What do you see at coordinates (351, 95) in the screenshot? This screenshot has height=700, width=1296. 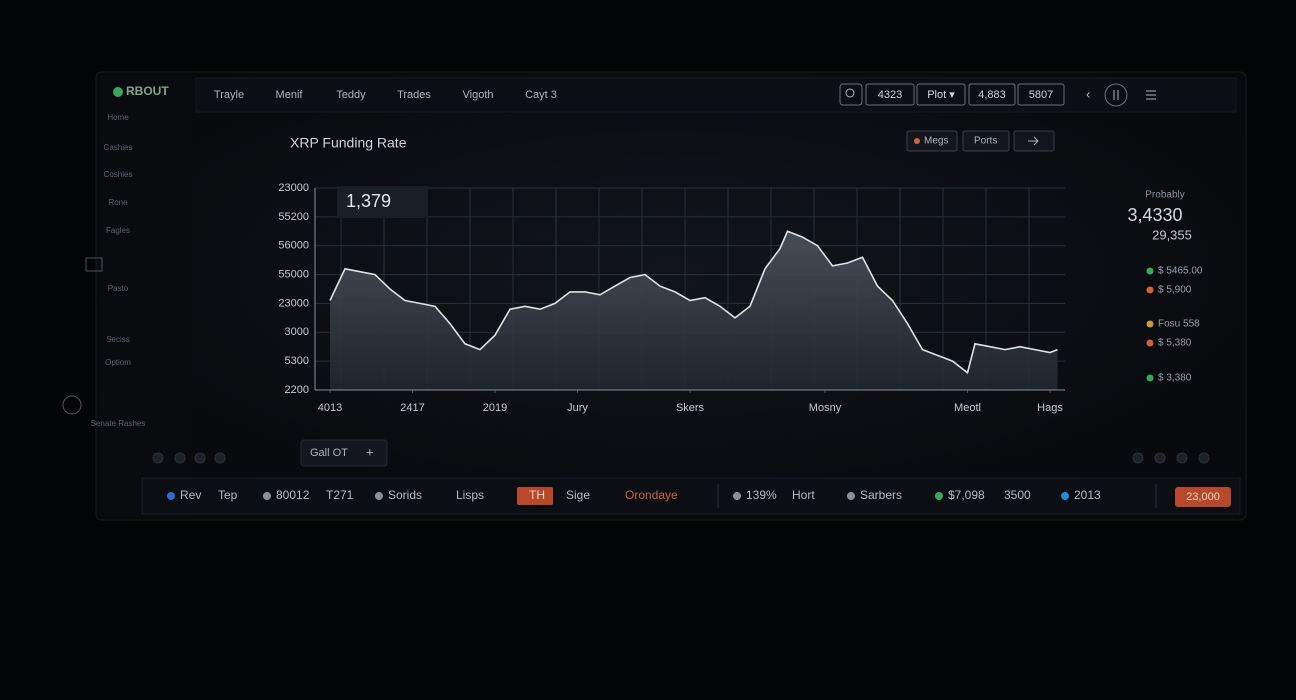 I see `nav-item: Teddy` at bounding box center [351, 95].